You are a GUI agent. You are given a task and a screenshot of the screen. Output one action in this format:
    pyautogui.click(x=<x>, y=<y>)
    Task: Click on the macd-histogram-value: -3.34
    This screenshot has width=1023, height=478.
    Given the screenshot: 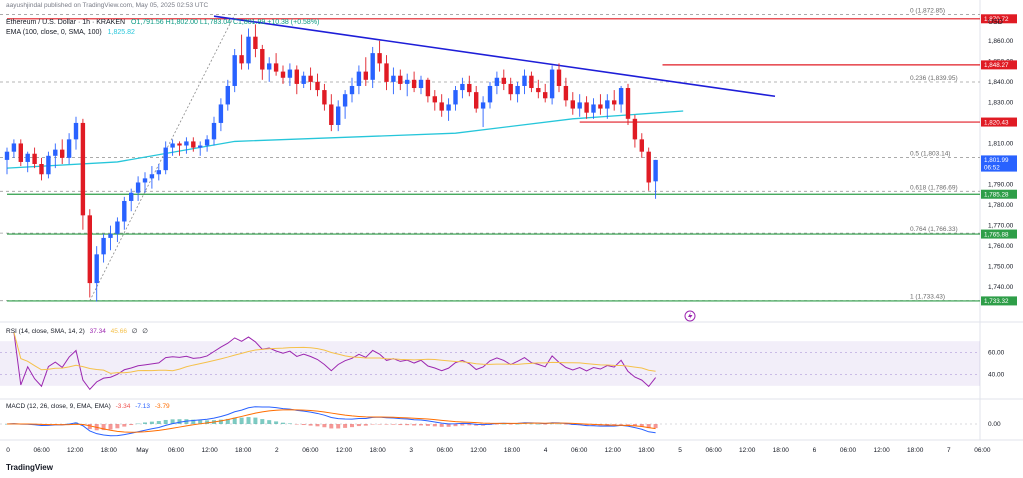 What is the action you would take?
    pyautogui.click(x=123, y=406)
    